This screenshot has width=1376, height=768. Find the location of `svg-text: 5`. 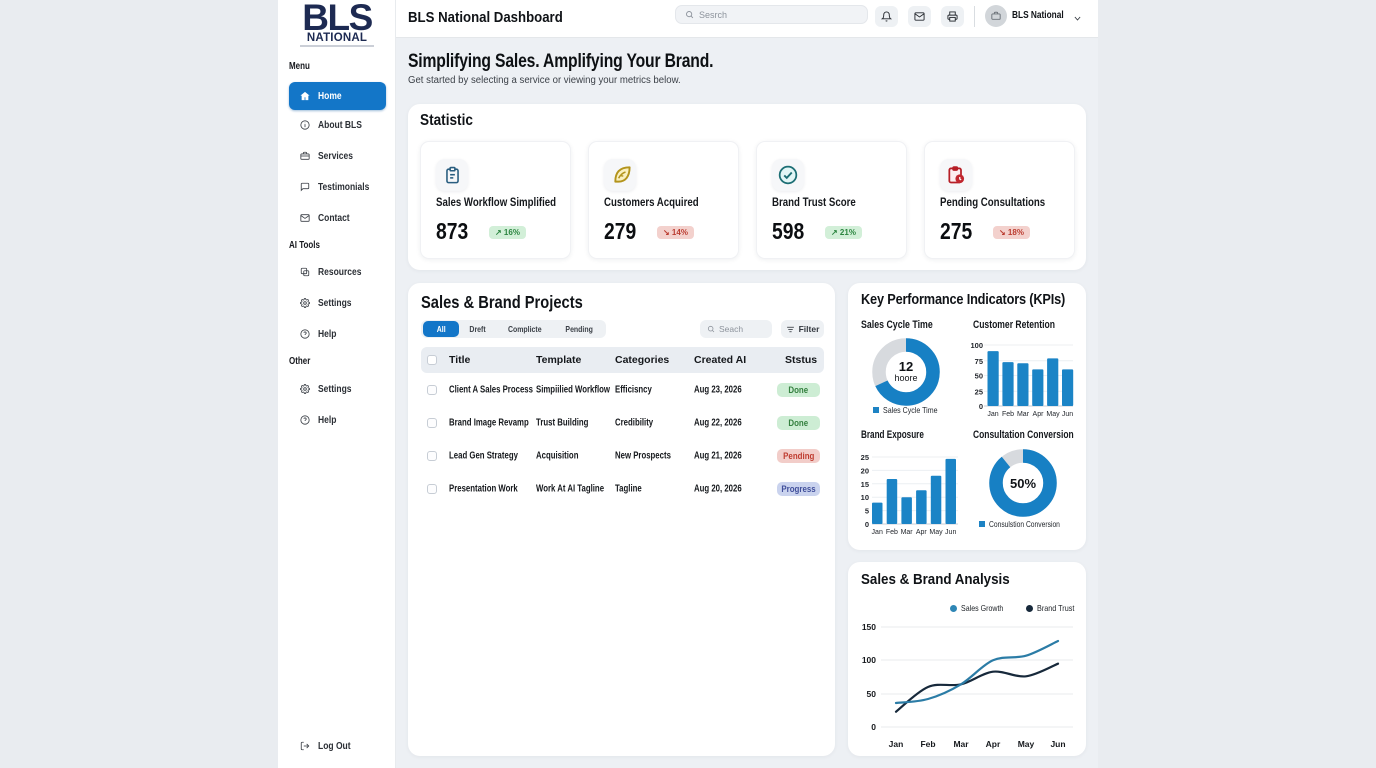

svg-text: 5 is located at coordinates (867, 511).